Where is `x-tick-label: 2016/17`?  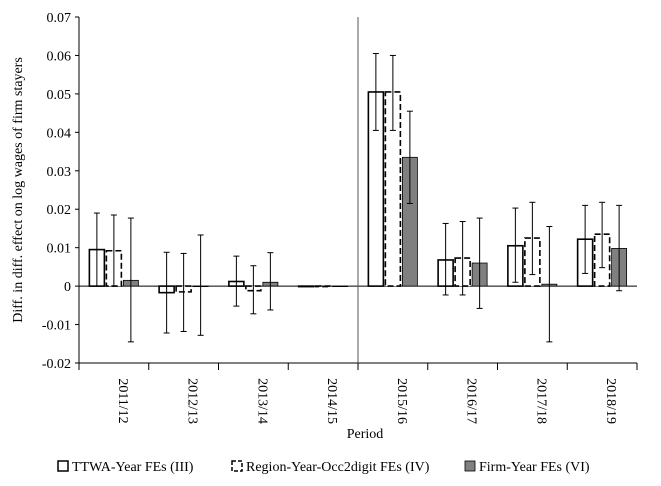 x-tick-label: 2016/17 is located at coordinates (471, 401).